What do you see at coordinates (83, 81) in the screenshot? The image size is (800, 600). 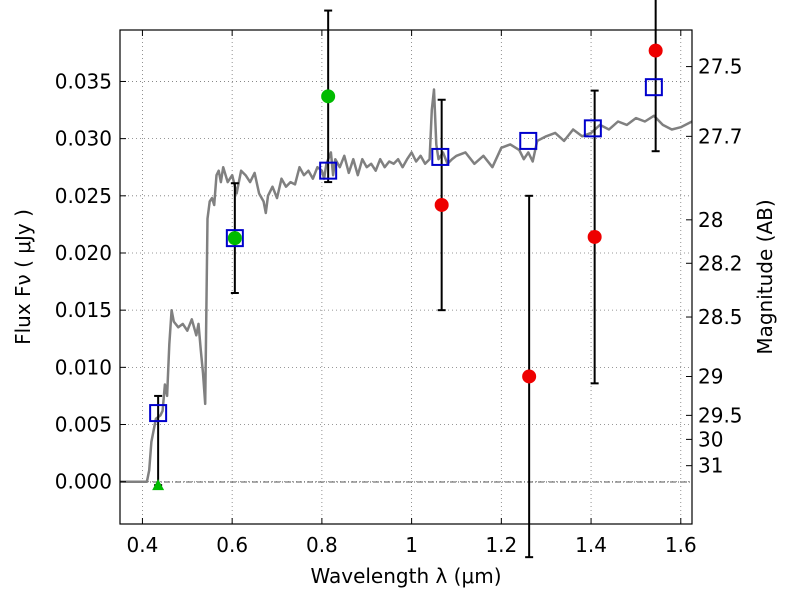 I see `y-tick-label: 0.035` at bounding box center [83, 81].